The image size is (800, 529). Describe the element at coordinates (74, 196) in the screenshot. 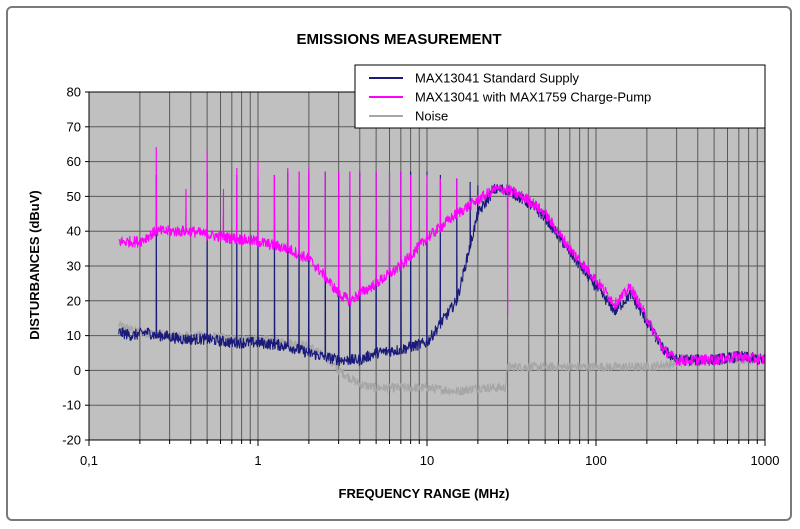

I see `y-tick-label: 50` at that location.